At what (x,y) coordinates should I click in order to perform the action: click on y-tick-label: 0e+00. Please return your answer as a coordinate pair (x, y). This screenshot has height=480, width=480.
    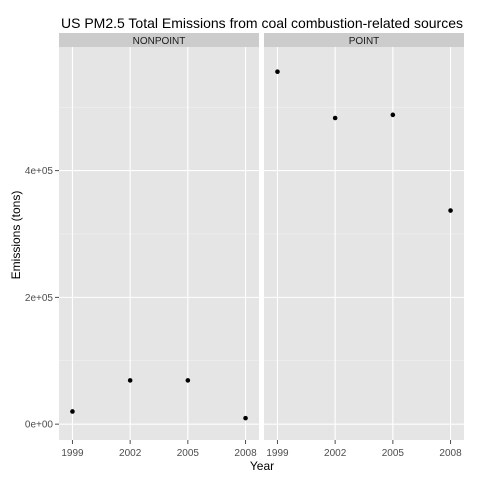
    Looking at the image, I should click on (39, 425).